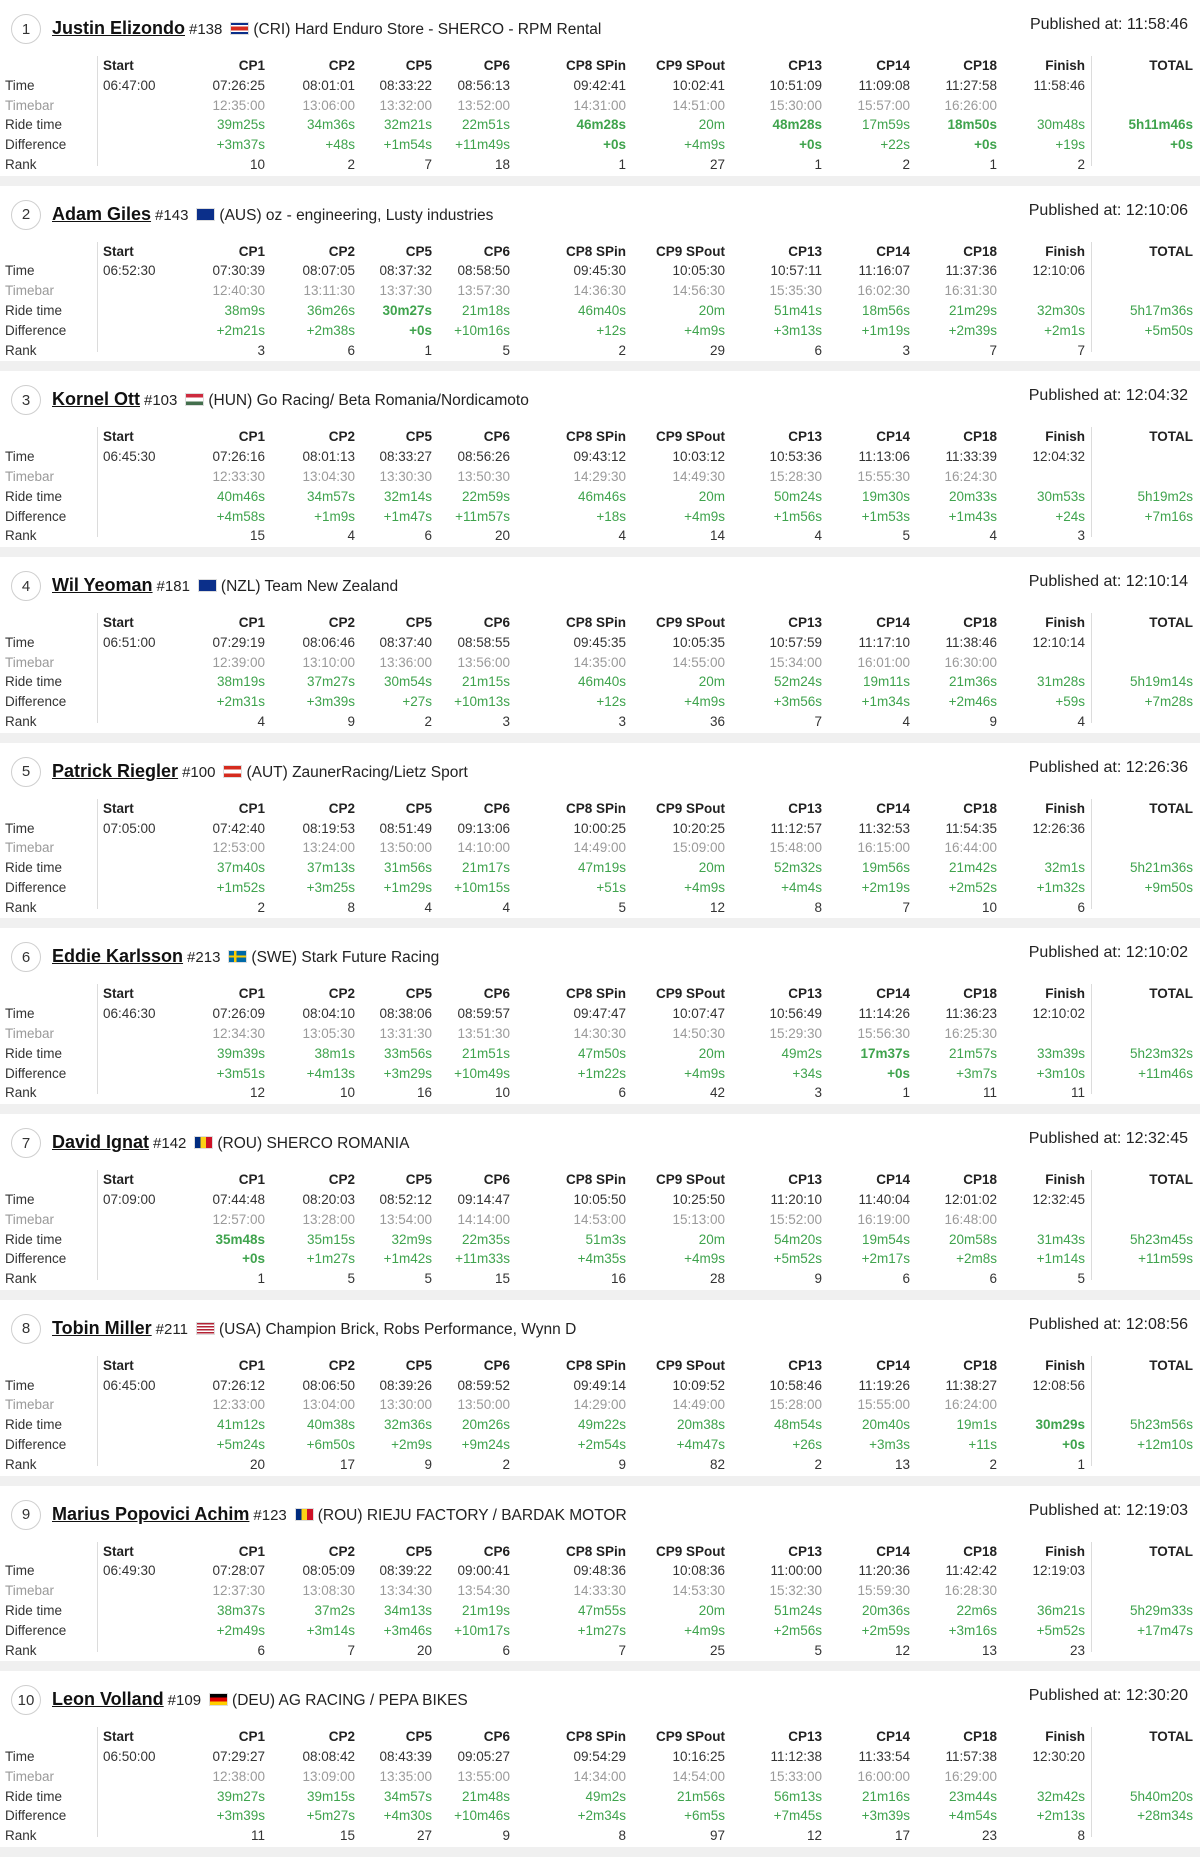  I want to click on column-header: CP6, so click(496, 1180).